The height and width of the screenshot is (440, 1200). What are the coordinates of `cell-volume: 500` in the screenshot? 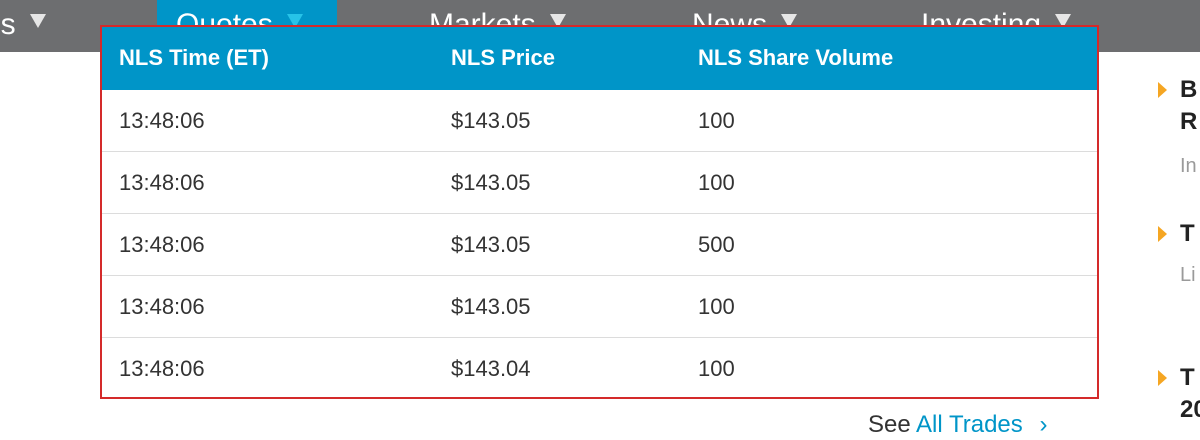 It's located at (716, 244).